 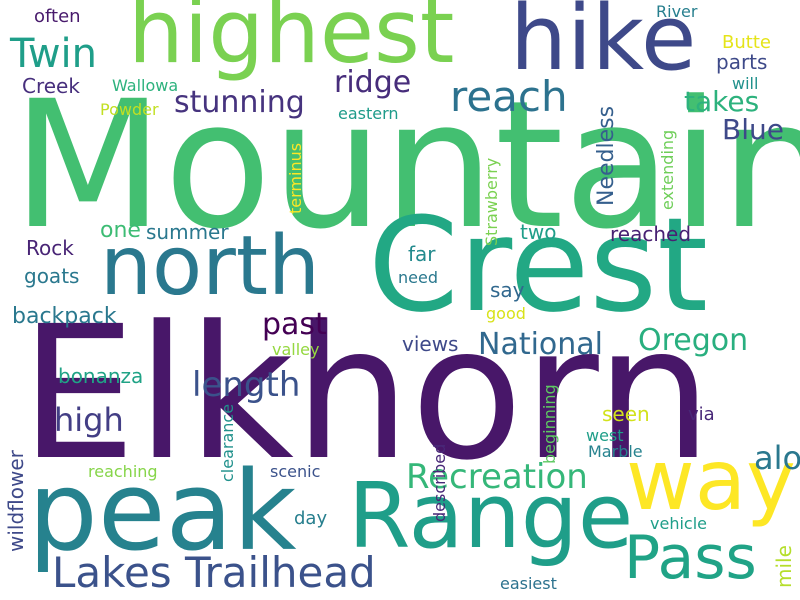 I want to click on word-via: via, so click(x=701, y=414).